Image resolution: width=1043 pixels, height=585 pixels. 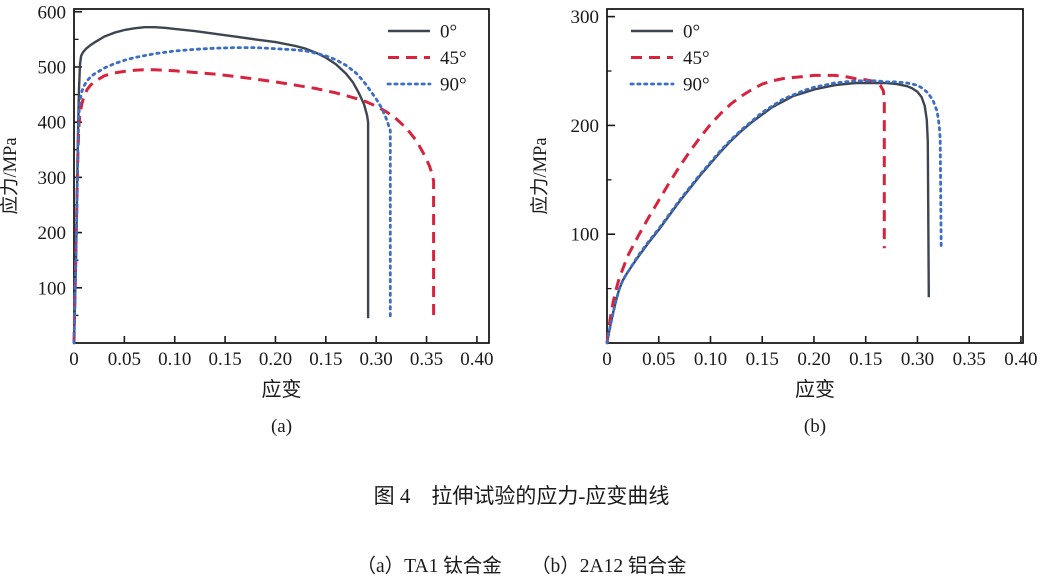 I want to click on panel-label: (b), so click(x=815, y=426).